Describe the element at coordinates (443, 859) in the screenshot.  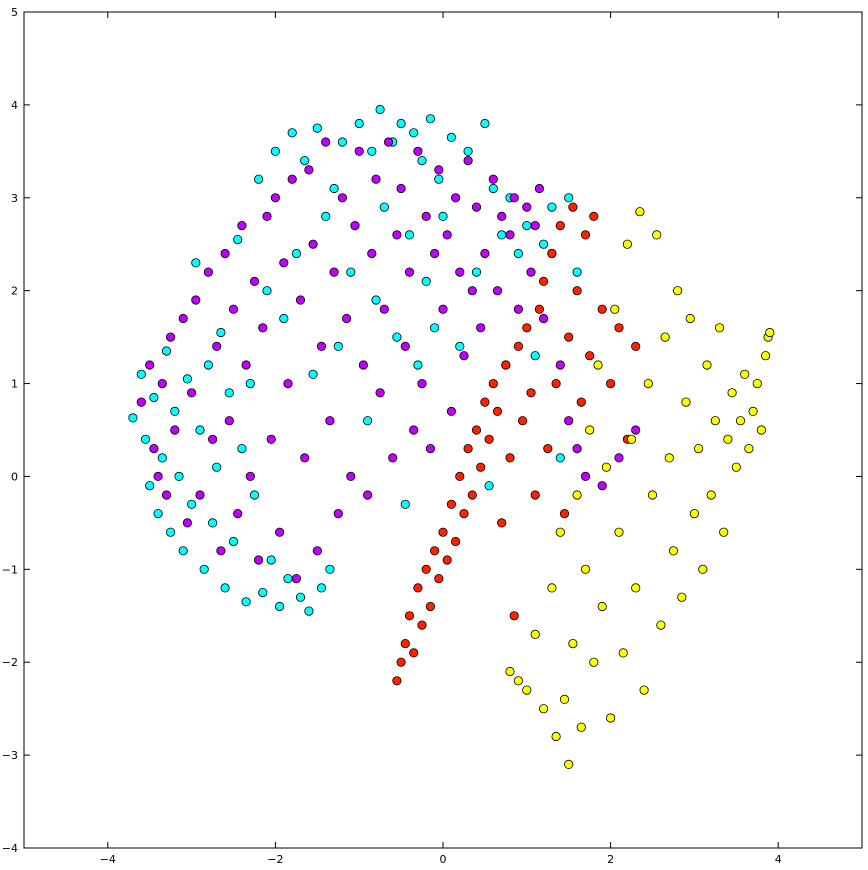
I see `x-tick-label-2: 0` at that location.